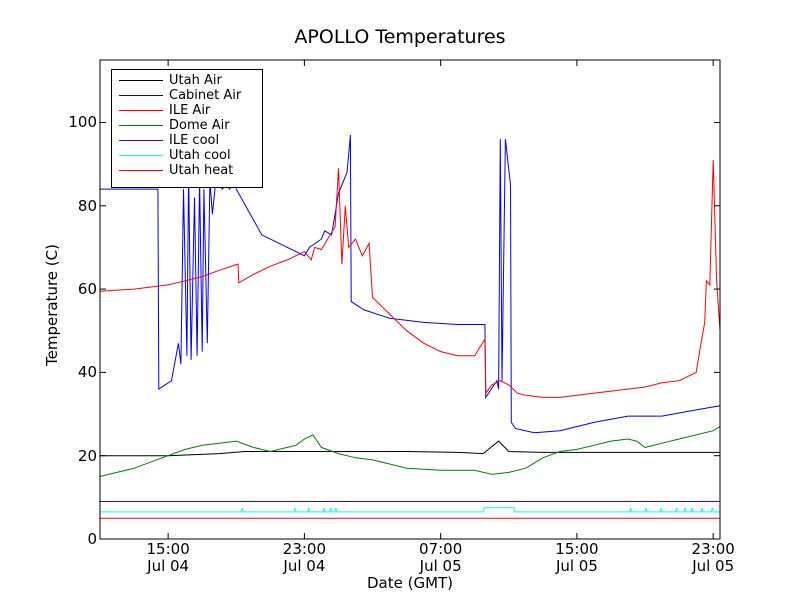 The image size is (800, 600). I want to click on y-tick-label: 40, so click(87, 372).